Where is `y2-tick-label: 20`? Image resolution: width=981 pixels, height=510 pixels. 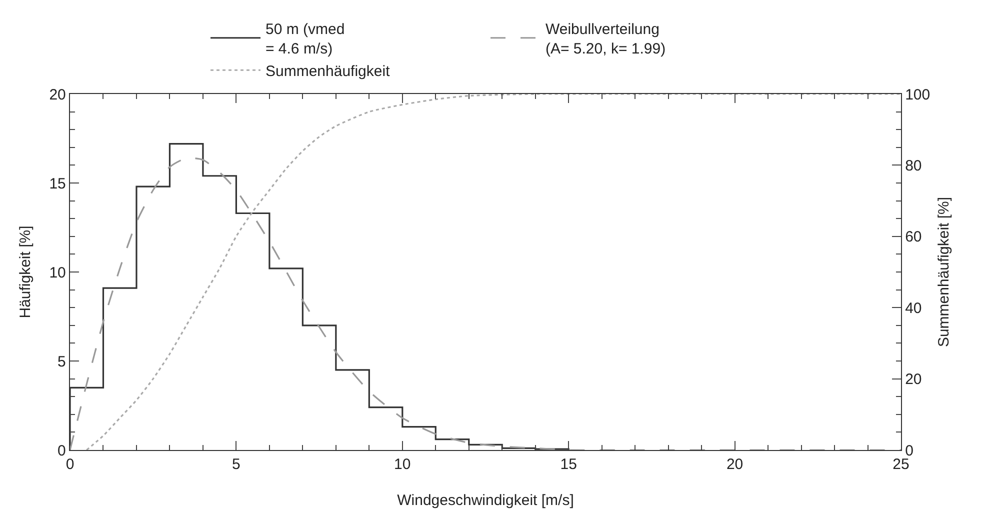 y2-tick-label: 20 is located at coordinates (913, 379).